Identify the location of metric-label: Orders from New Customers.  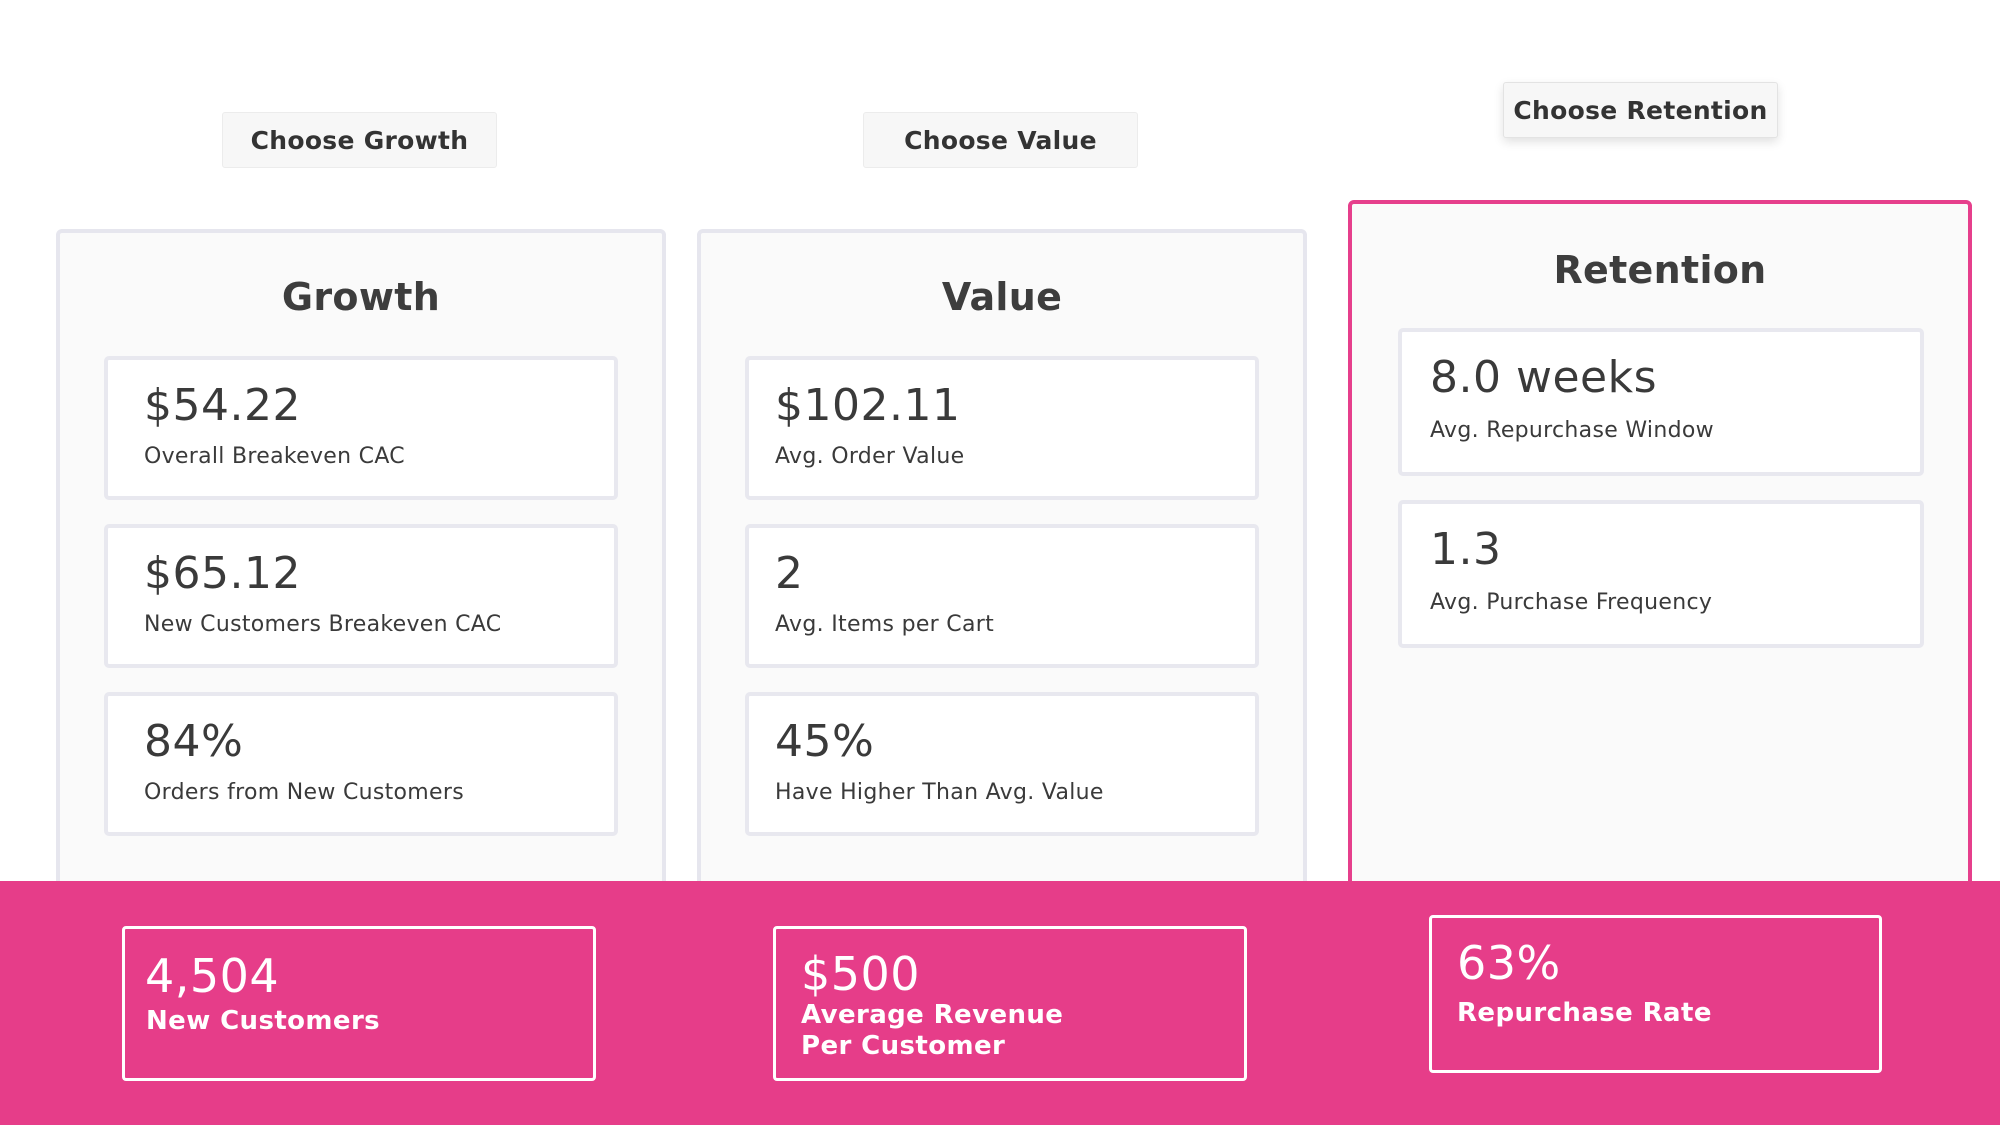
(304, 792).